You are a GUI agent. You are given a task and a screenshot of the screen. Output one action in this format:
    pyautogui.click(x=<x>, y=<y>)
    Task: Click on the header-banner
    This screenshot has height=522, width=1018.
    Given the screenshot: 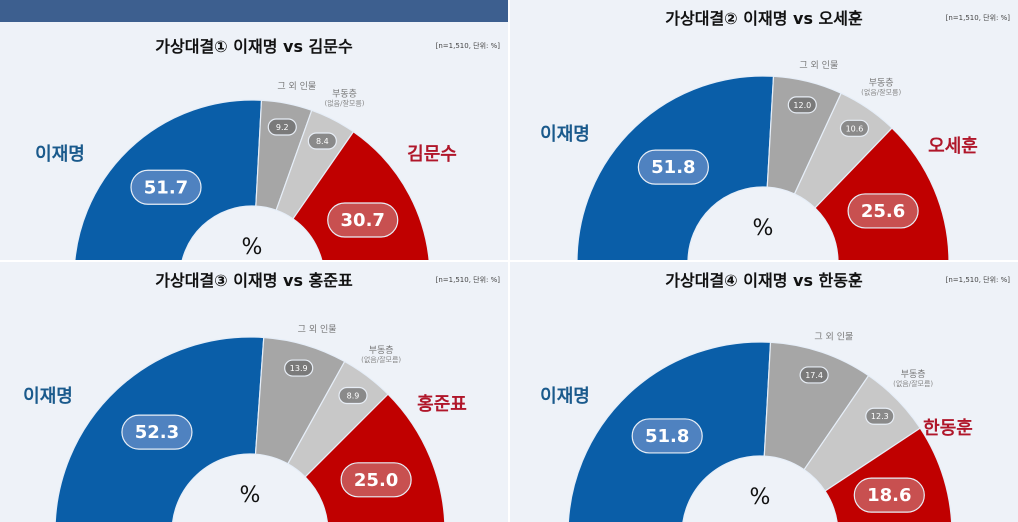 What is the action you would take?
    pyautogui.click(x=254, y=11)
    